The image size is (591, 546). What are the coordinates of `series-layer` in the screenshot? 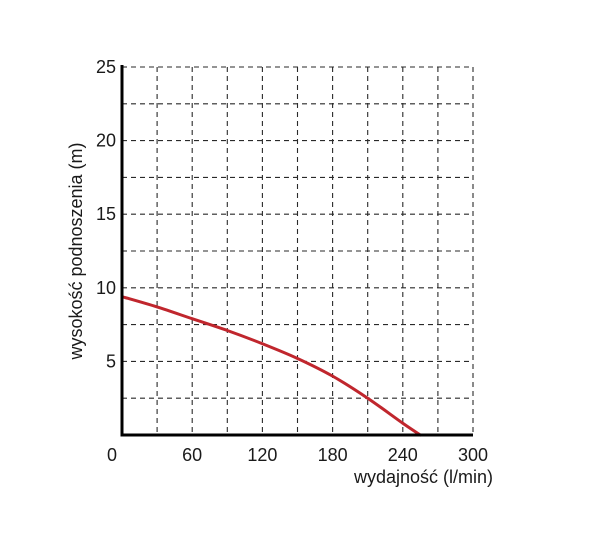 It's located at (271, 366).